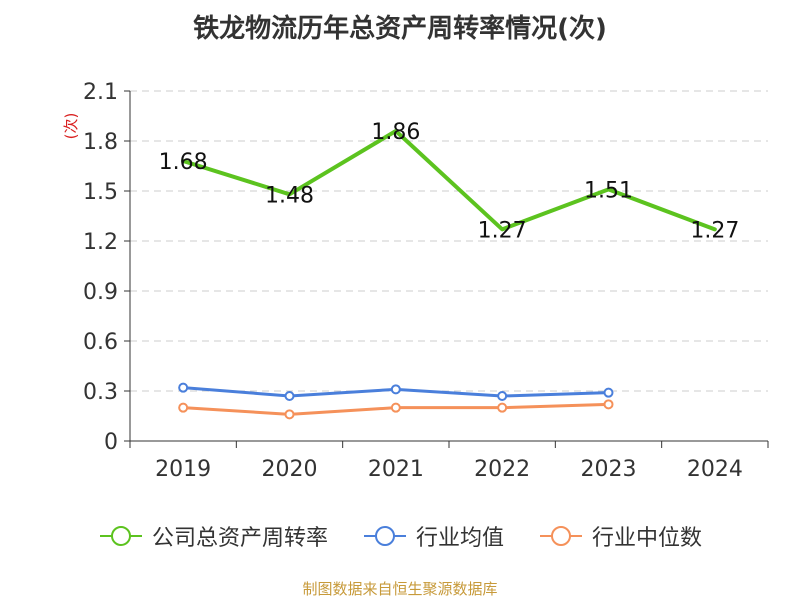 The height and width of the screenshot is (600, 800). What do you see at coordinates (239, 538) in the screenshot?
I see `legend-label: 公司总资产周转率` at bounding box center [239, 538].